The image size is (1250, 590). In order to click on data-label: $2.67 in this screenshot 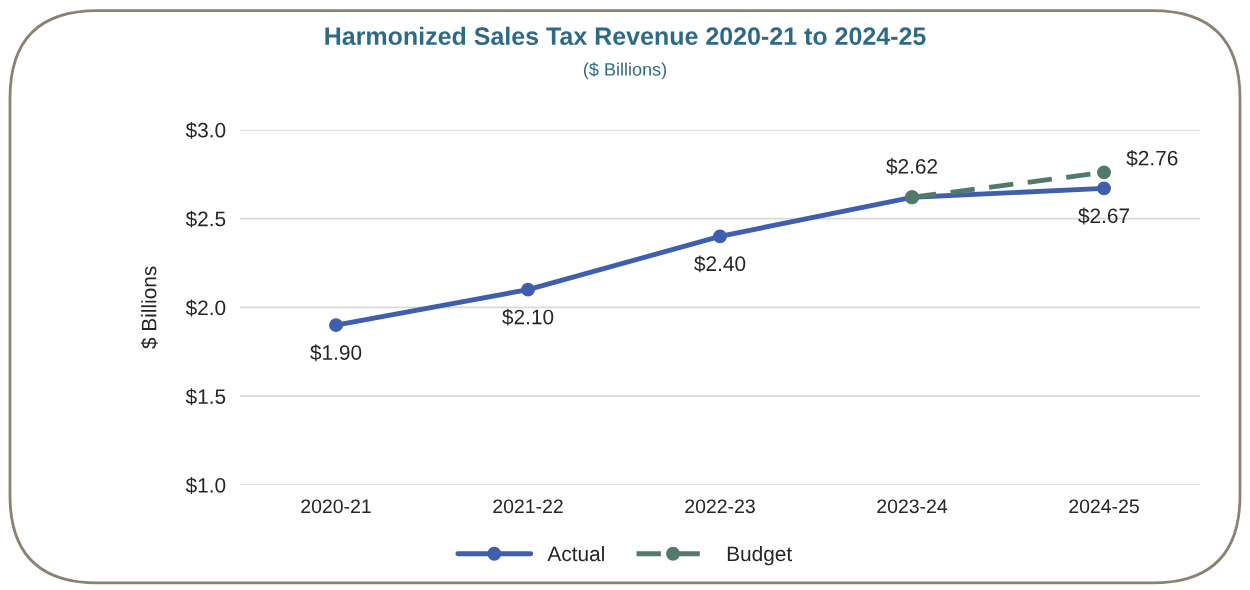, I will do `click(1104, 216)`.